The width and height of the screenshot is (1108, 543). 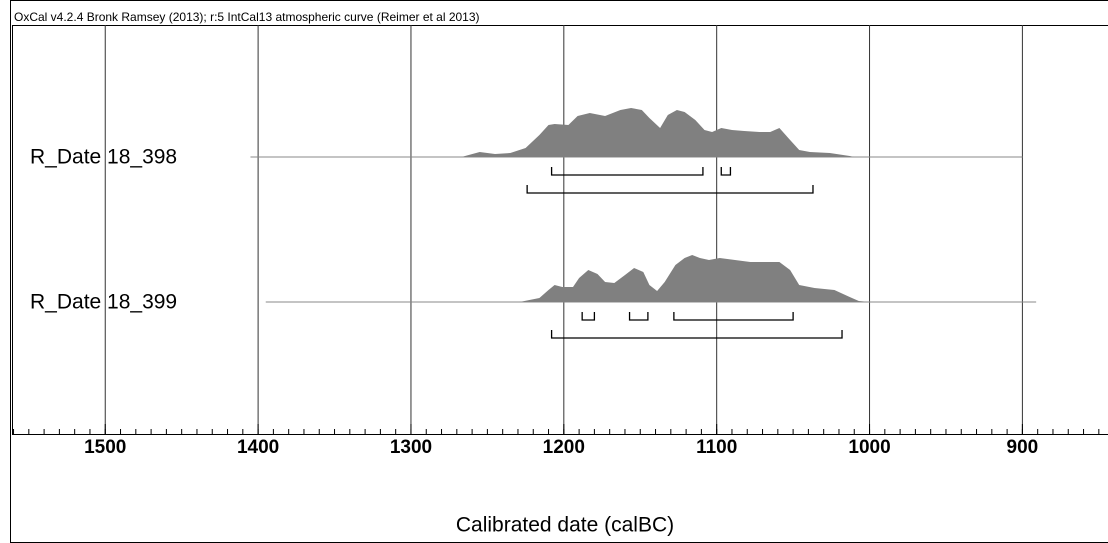 I want to click on series-label: R_Date 18_399, so click(x=103, y=302).